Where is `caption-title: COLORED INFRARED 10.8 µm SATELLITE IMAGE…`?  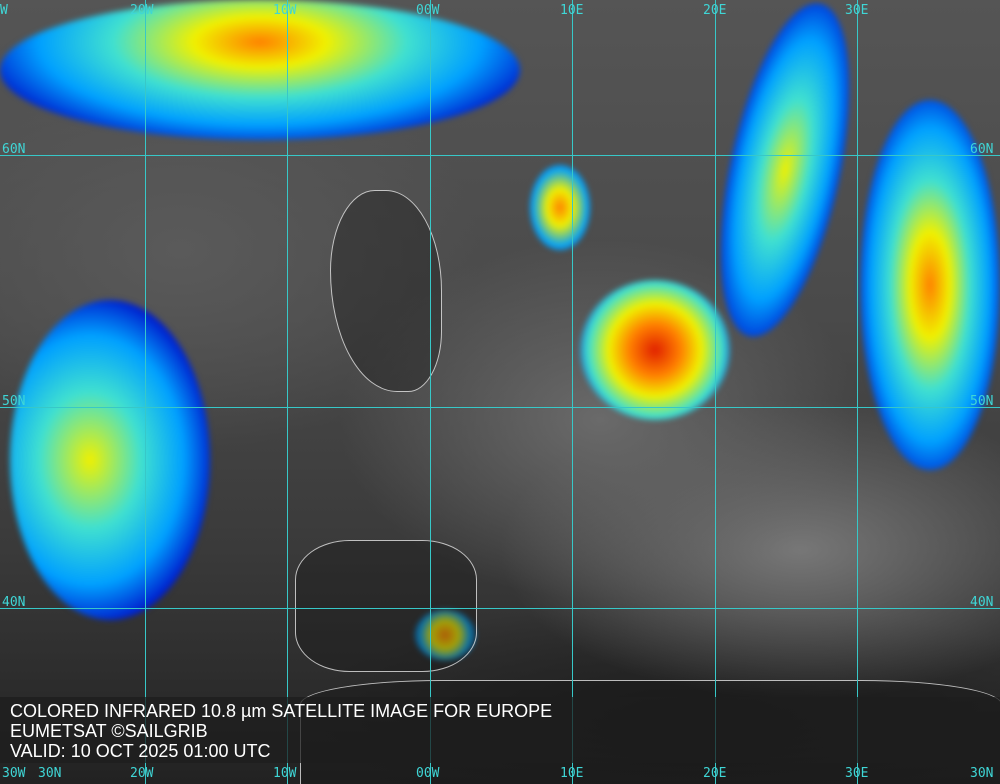
caption-title: COLORED INFRARED 10.8 µm SATELLITE IMAGE… is located at coordinates (281, 711).